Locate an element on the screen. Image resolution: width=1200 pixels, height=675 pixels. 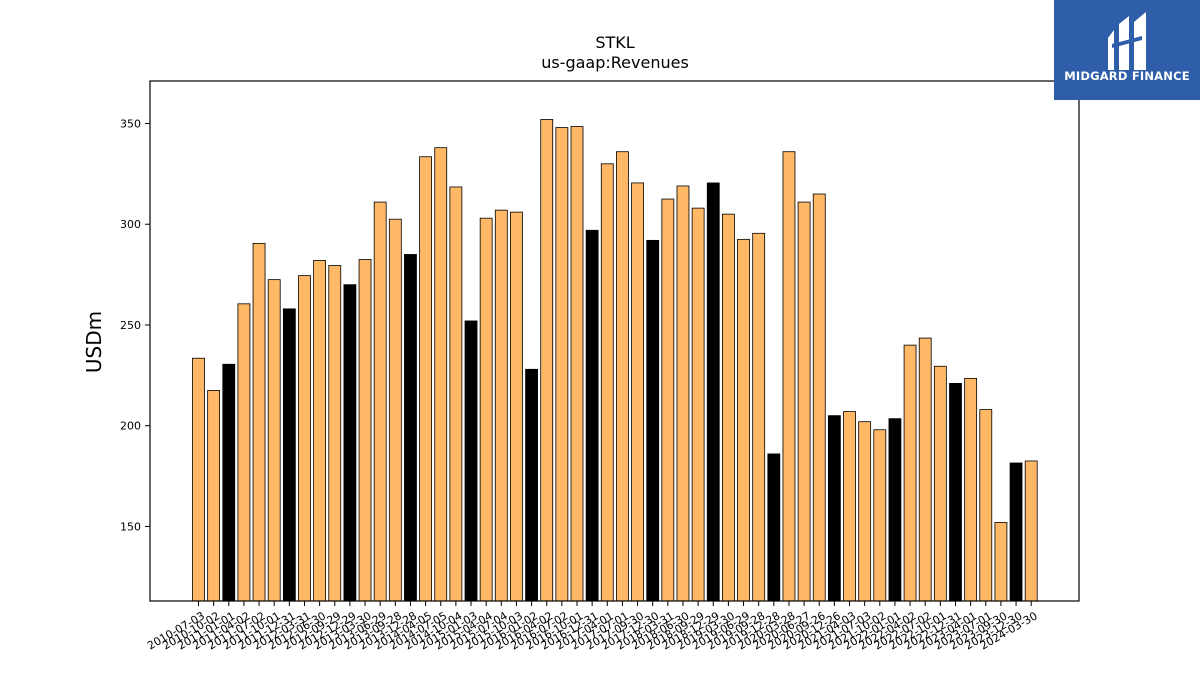
chart-subtitle: us-gaap:Revenues is located at coordinates (615, 62).